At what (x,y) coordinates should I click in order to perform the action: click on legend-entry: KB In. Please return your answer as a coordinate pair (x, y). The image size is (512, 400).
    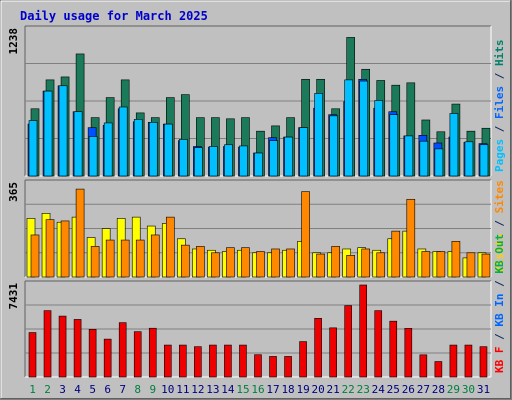
    Looking at the image, I should click on (499, 310).